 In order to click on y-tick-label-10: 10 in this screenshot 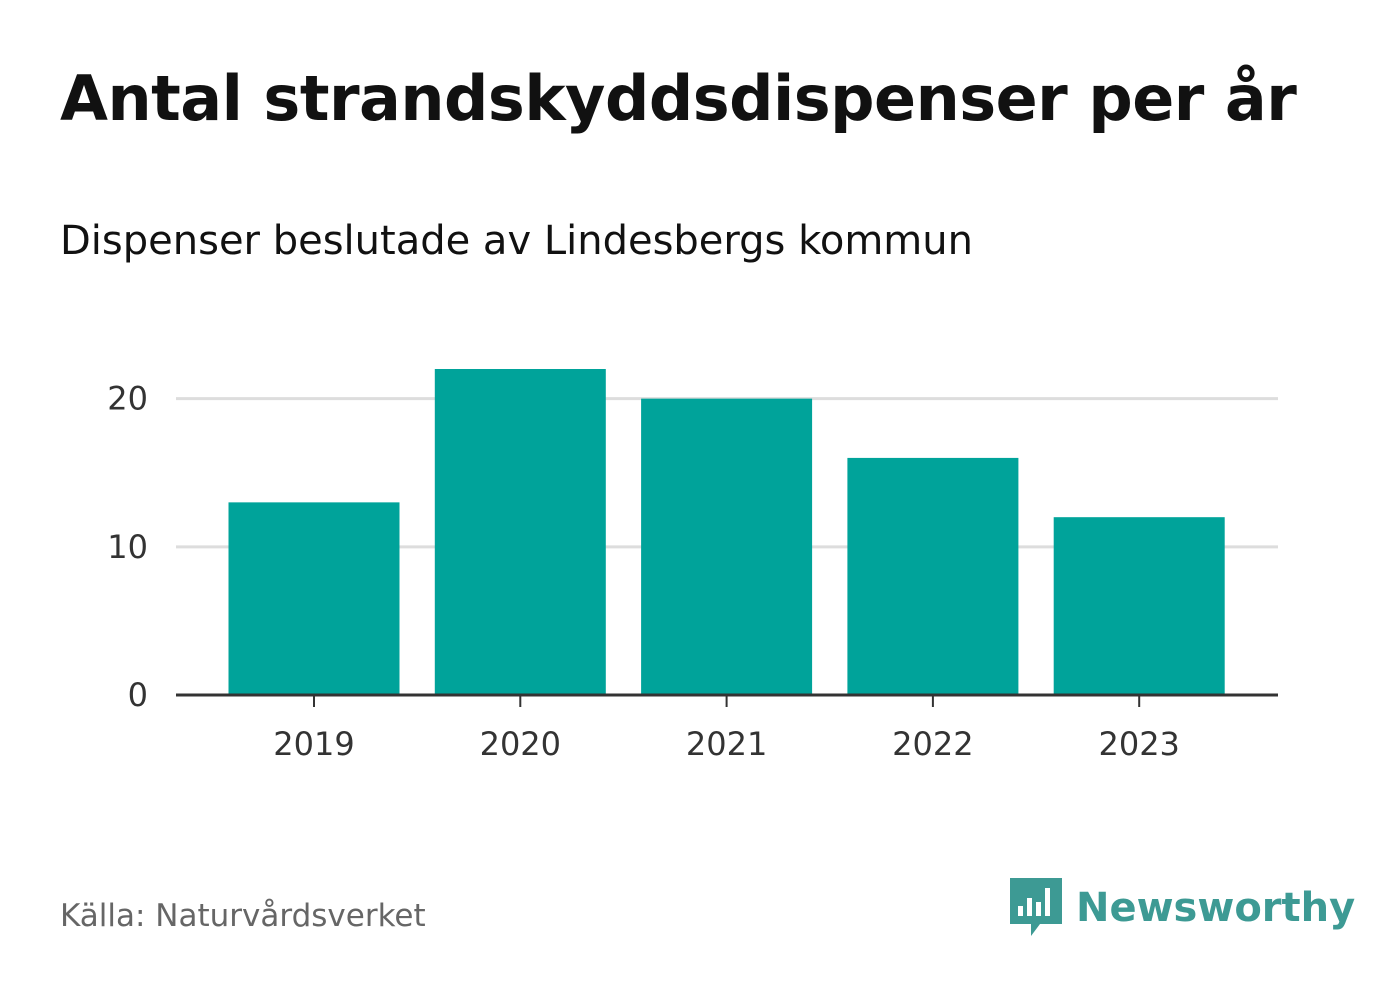, I will do `click(127, 547)`.